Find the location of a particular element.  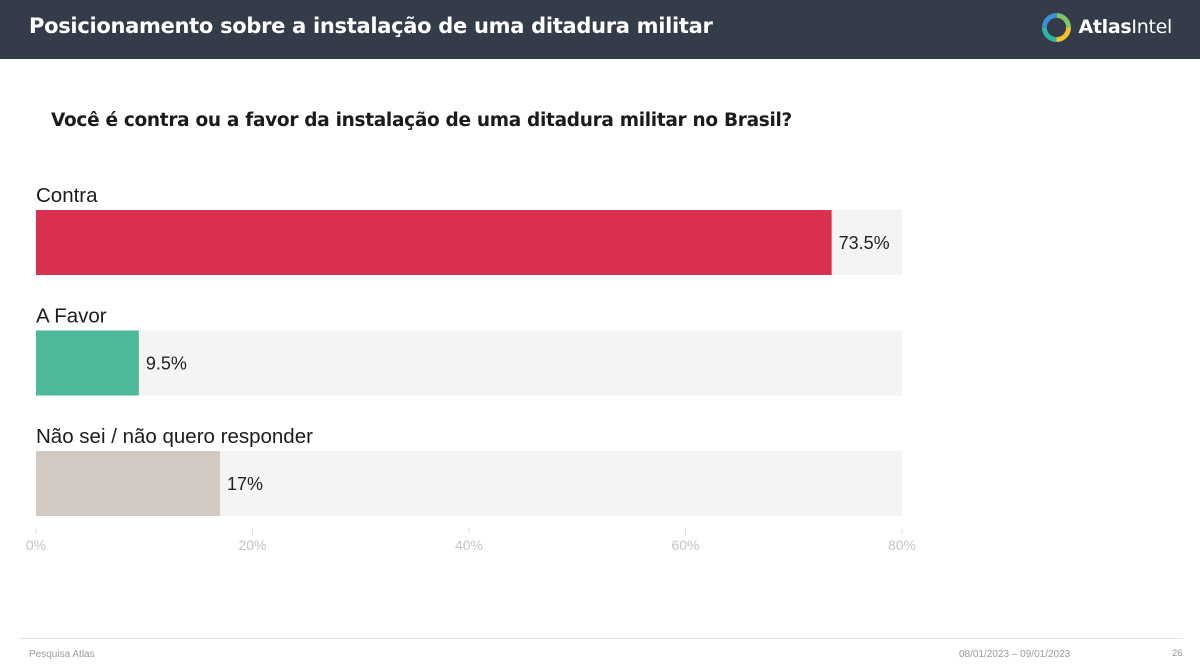

brand-name-bold: Atlas is located at coordinates (1105, 27).